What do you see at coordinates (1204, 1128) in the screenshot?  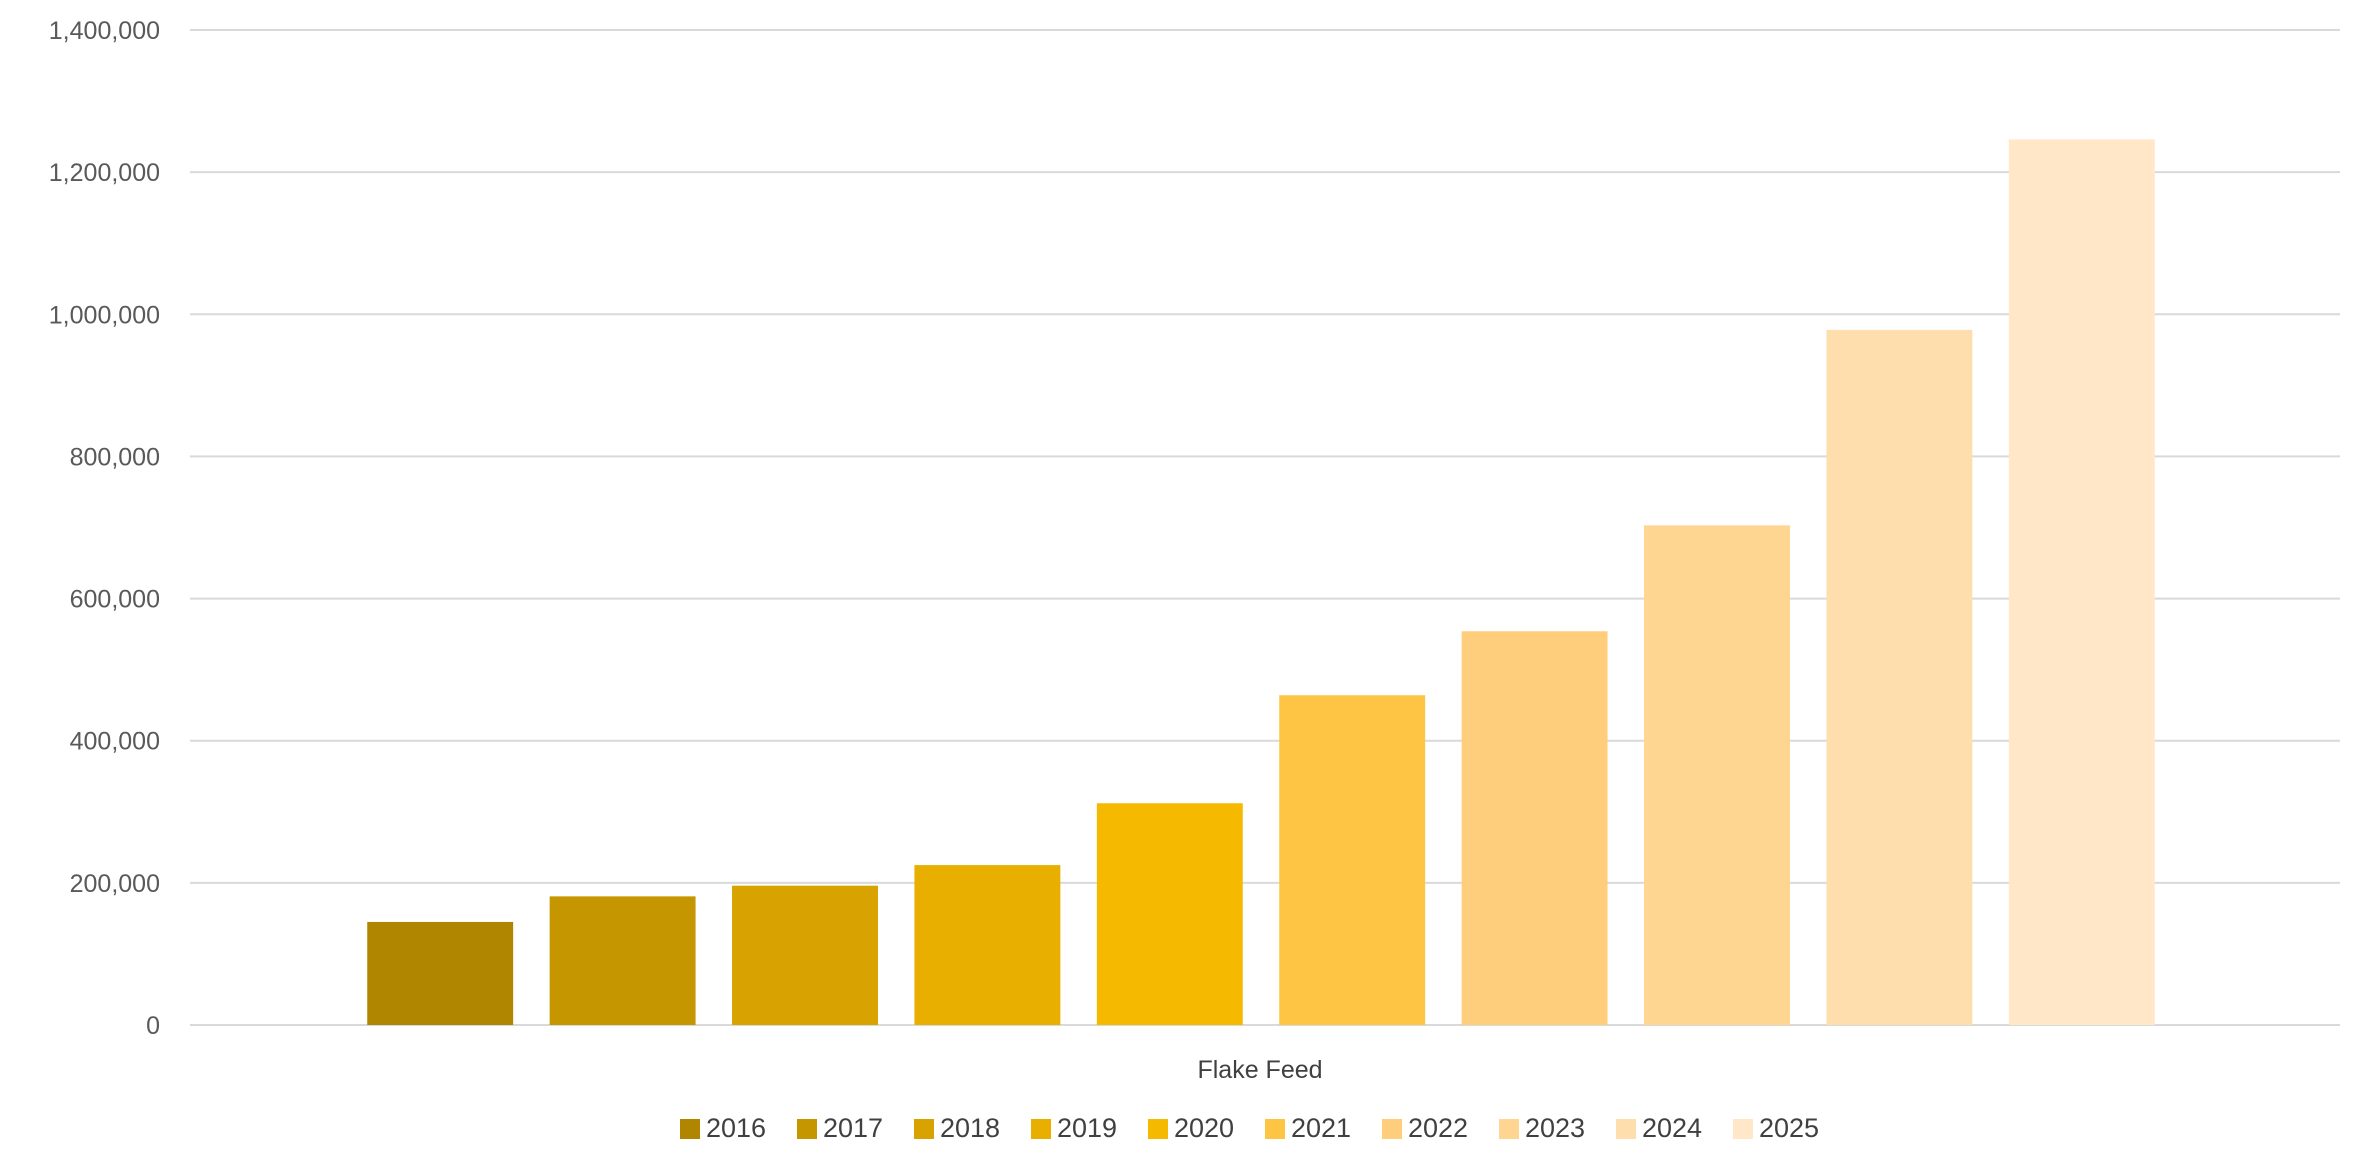 I see `legend-label: 2020` at bounding box center [1204, 1128].